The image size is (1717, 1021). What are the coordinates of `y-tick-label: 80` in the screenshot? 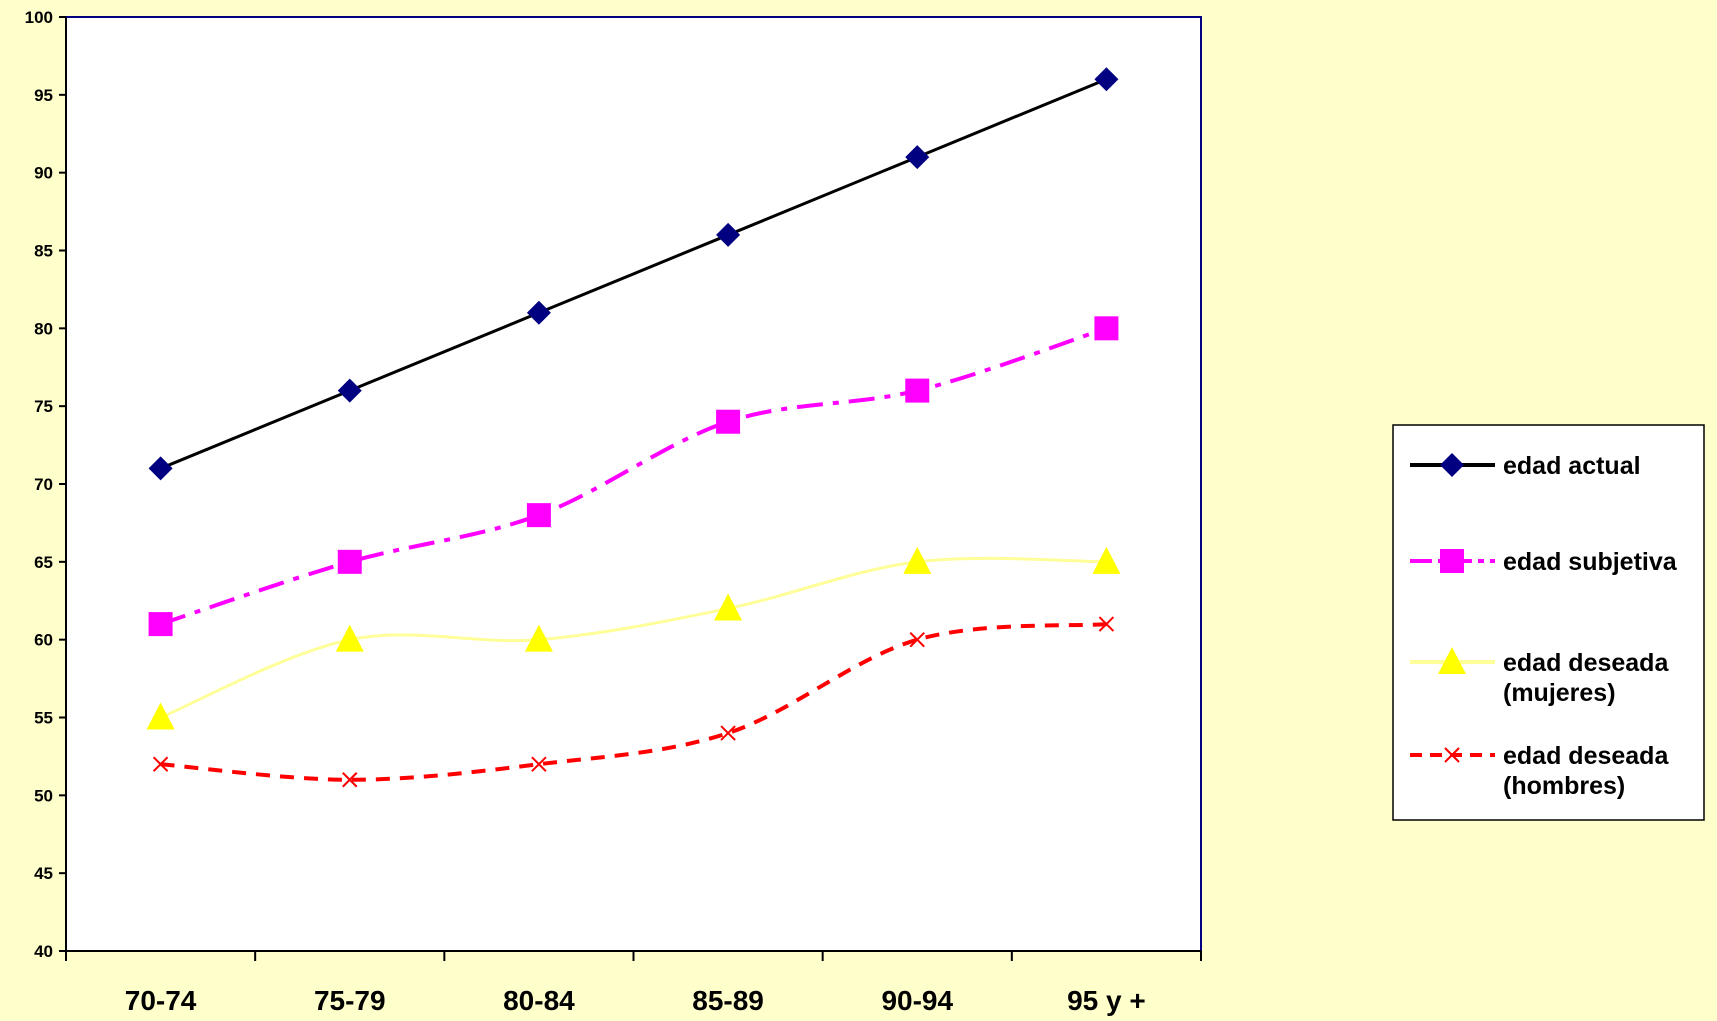 It's located at (43, 328).